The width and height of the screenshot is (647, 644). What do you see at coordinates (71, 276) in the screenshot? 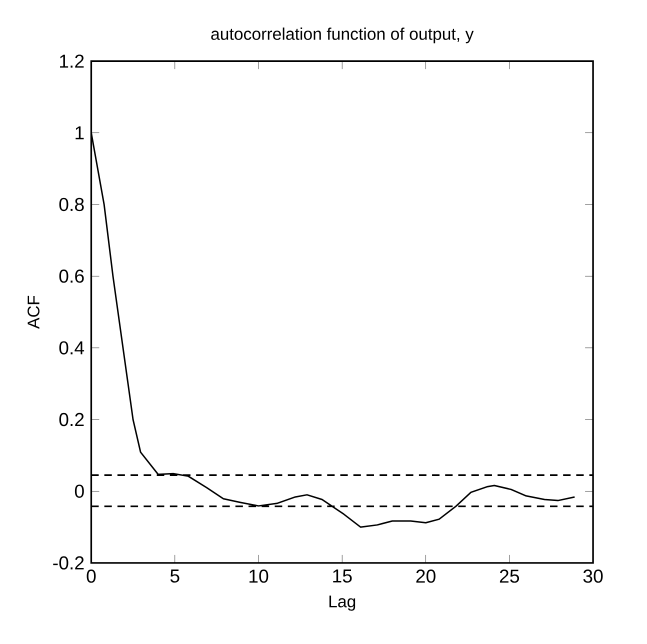
I see `y-tick-label: 0.6` at bounding box center [71, 276].